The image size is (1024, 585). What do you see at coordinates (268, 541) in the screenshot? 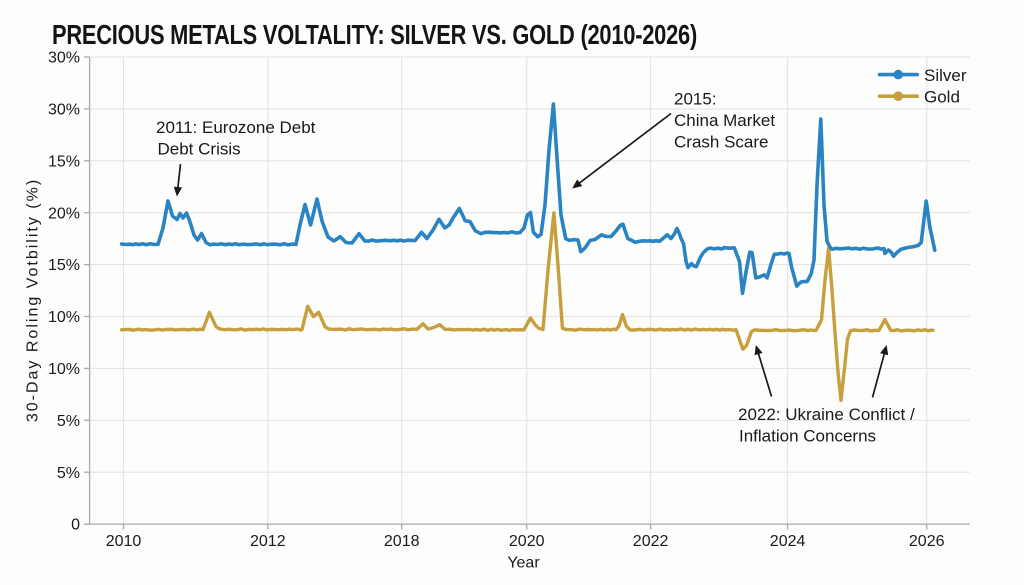
I see `svg-text: 2012` at bounding box center [268, 541].